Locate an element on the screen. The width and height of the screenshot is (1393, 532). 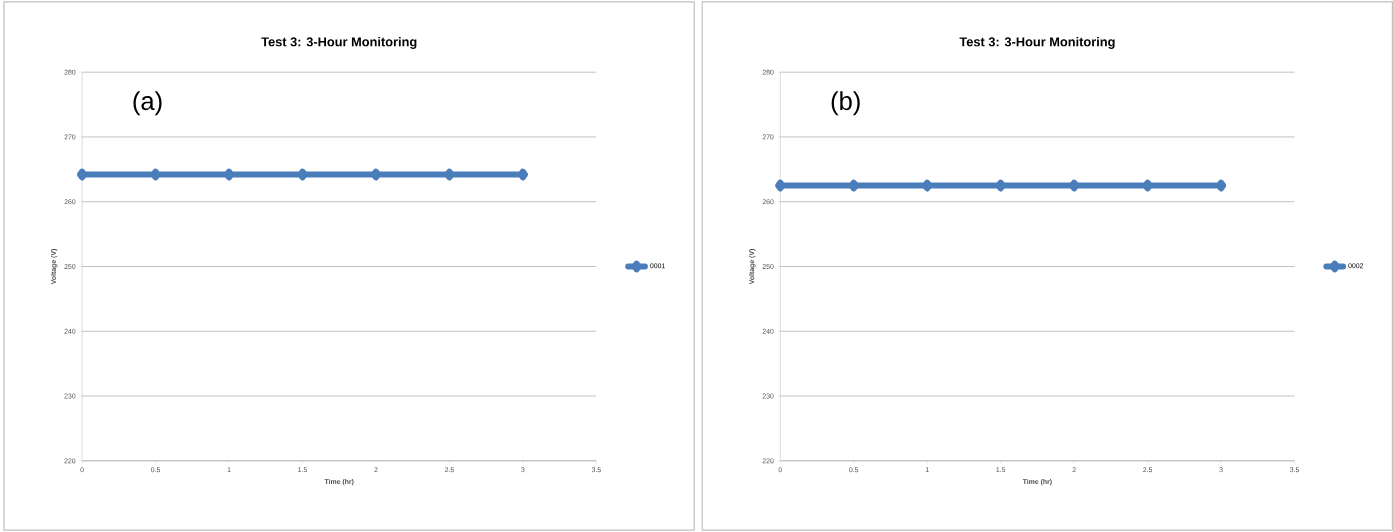
annotation: (a) is located at coordinates (147, 103).